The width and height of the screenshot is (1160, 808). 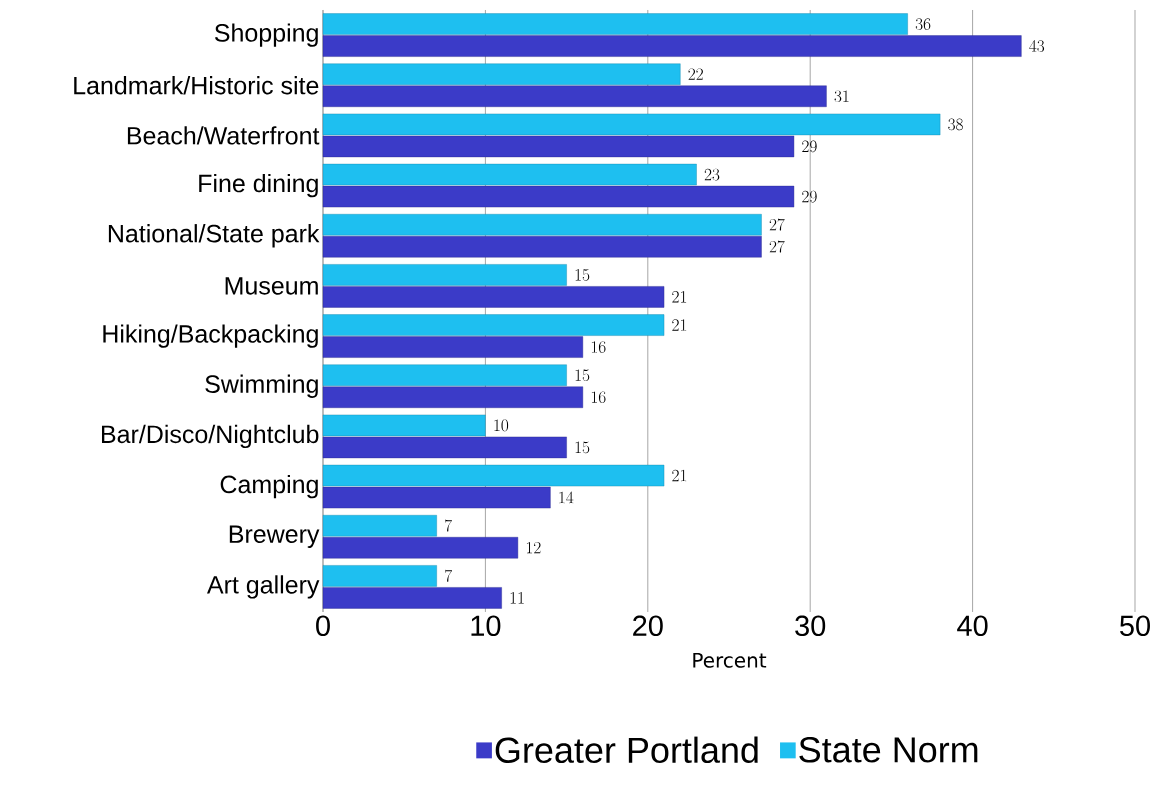 I want to click on data-label: 14, so click(x=566, y=497).